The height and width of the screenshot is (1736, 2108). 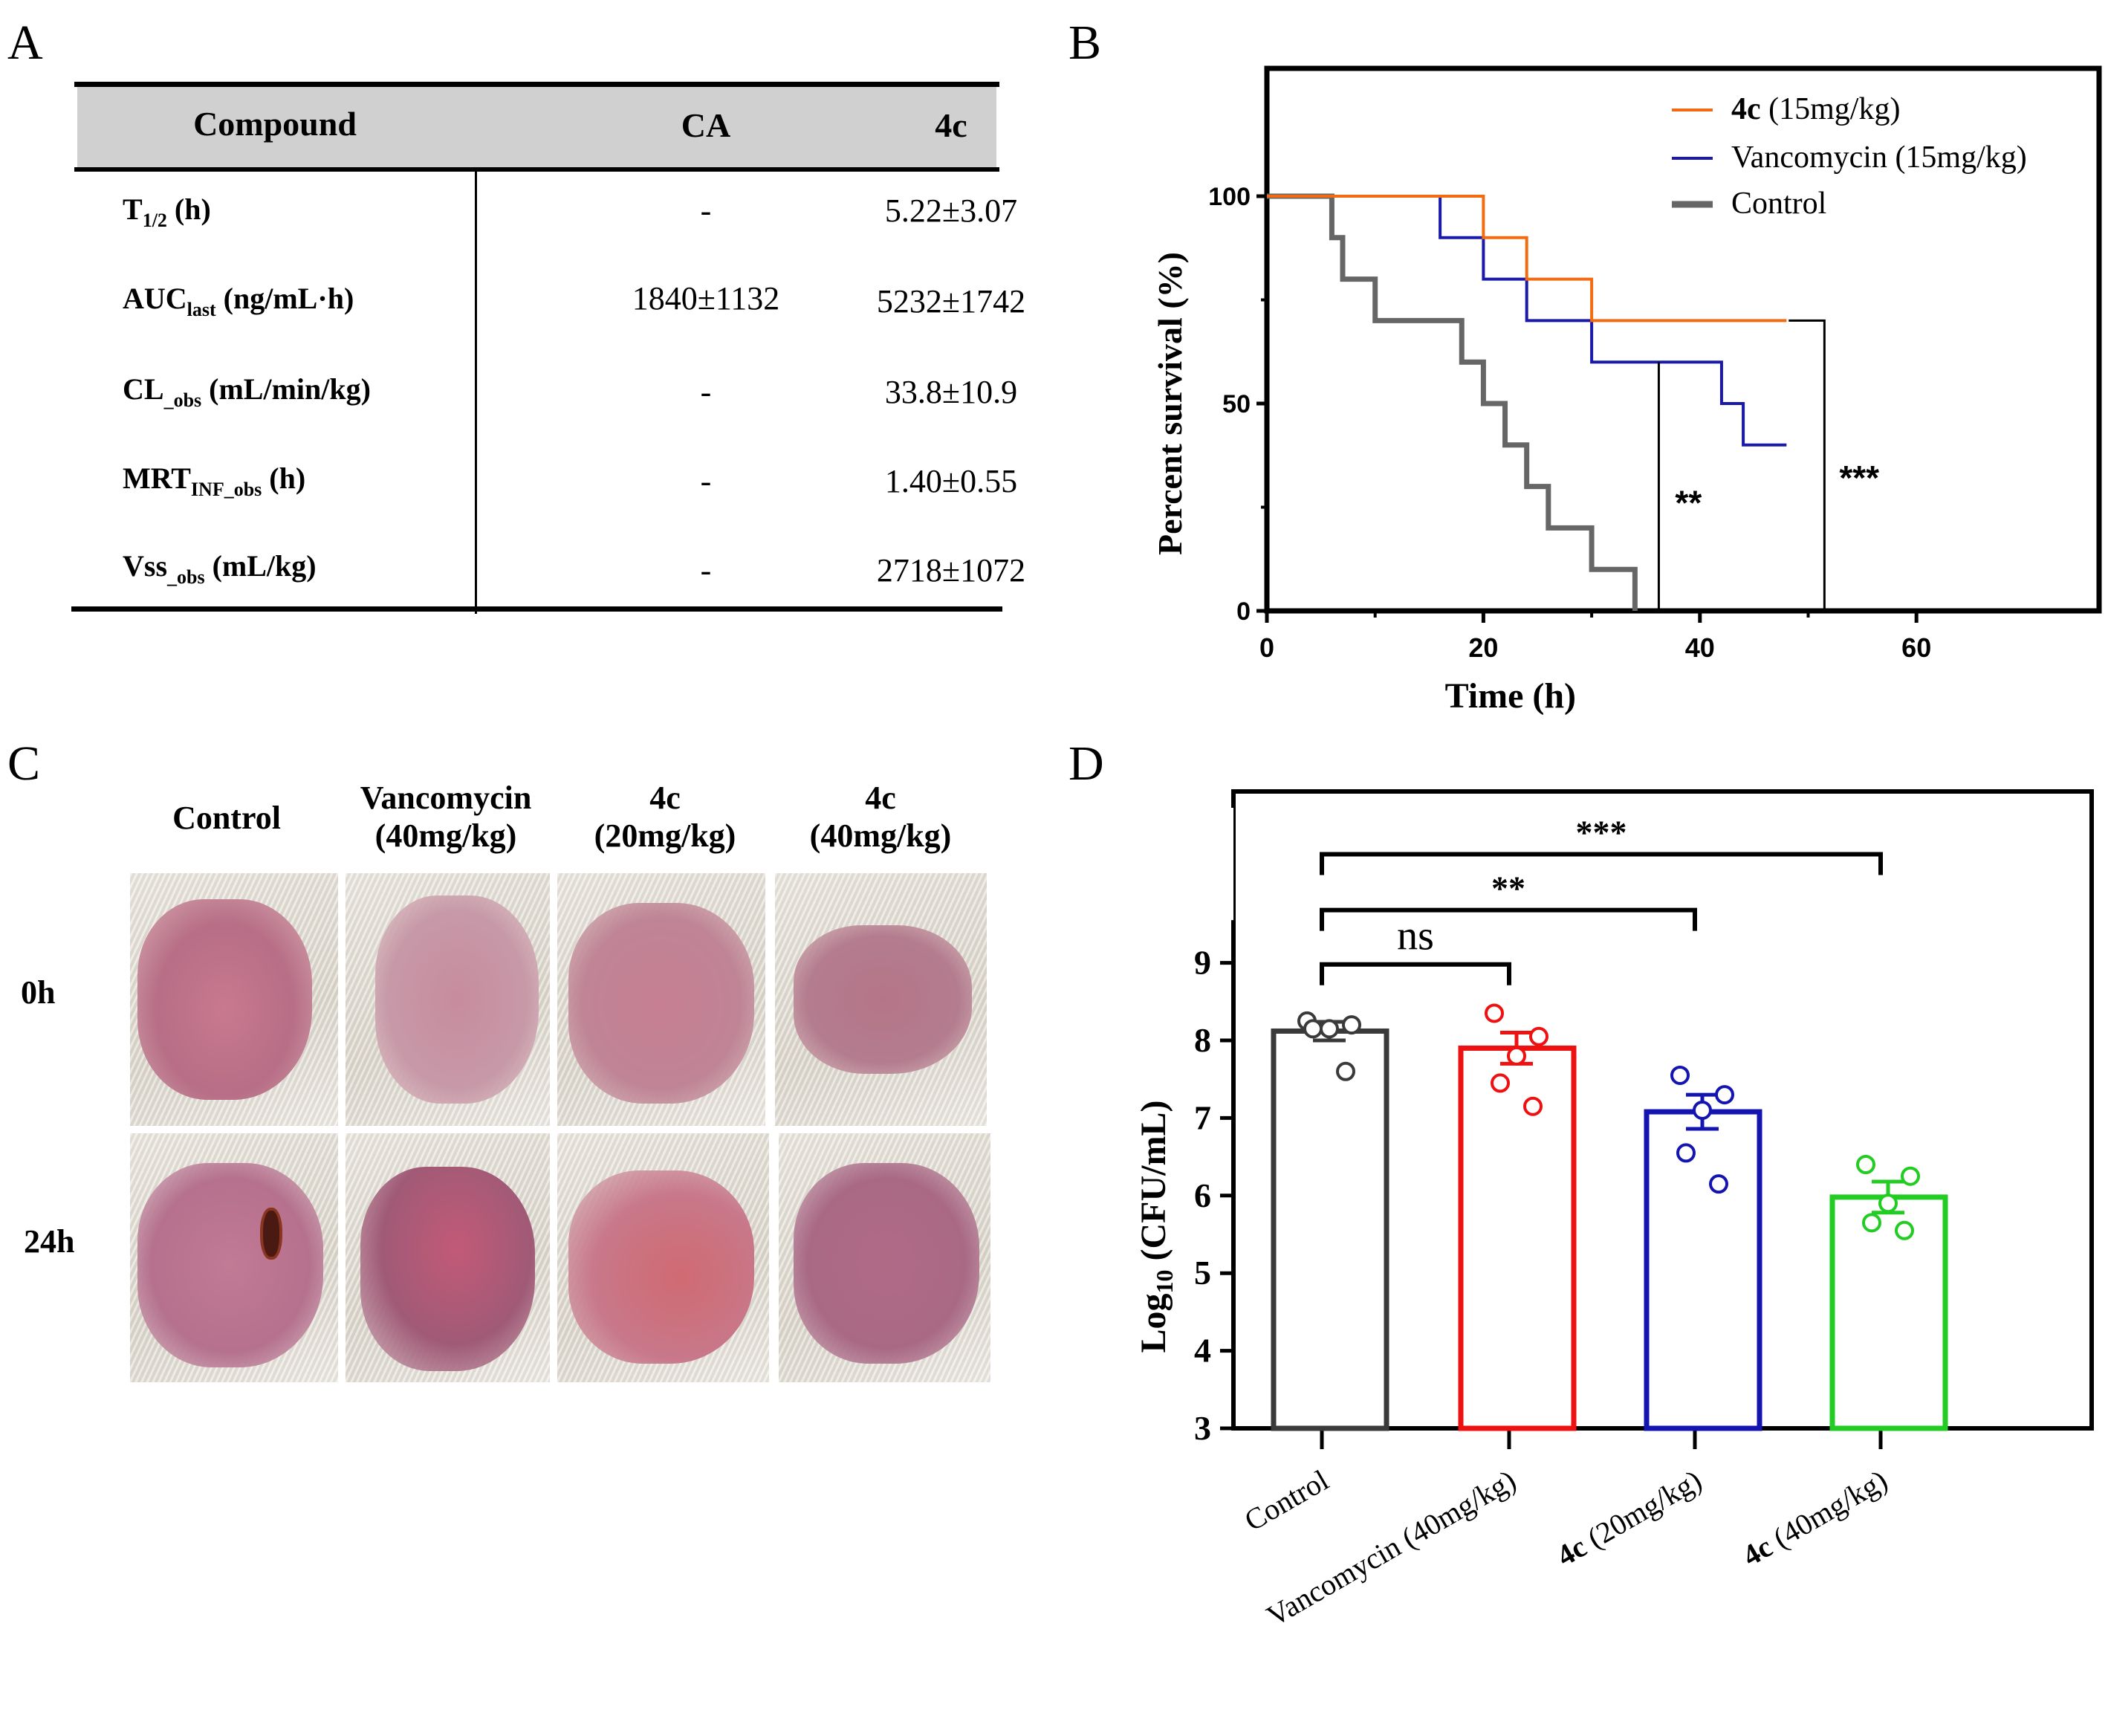 What do you see at coordinates (1415, 936) in the screenshot?
I see `comparison-label: ns` at bounding box center [1415, 936].